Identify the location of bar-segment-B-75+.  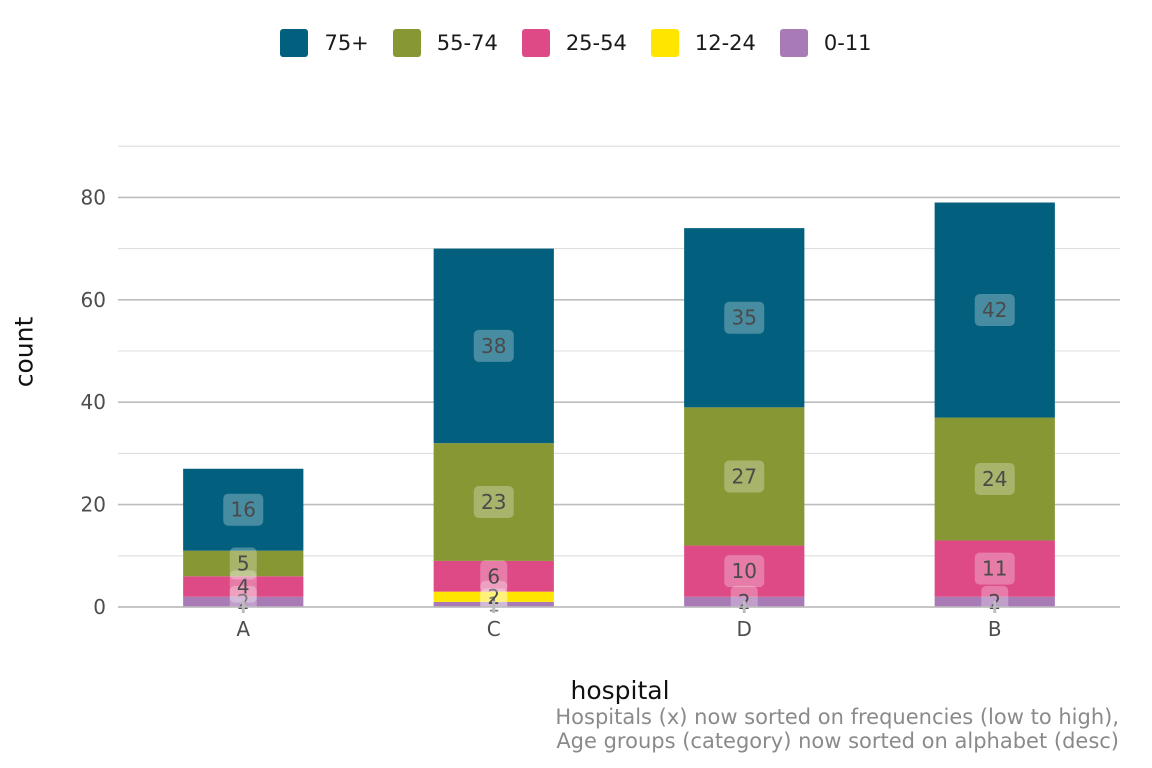
(994, 310).